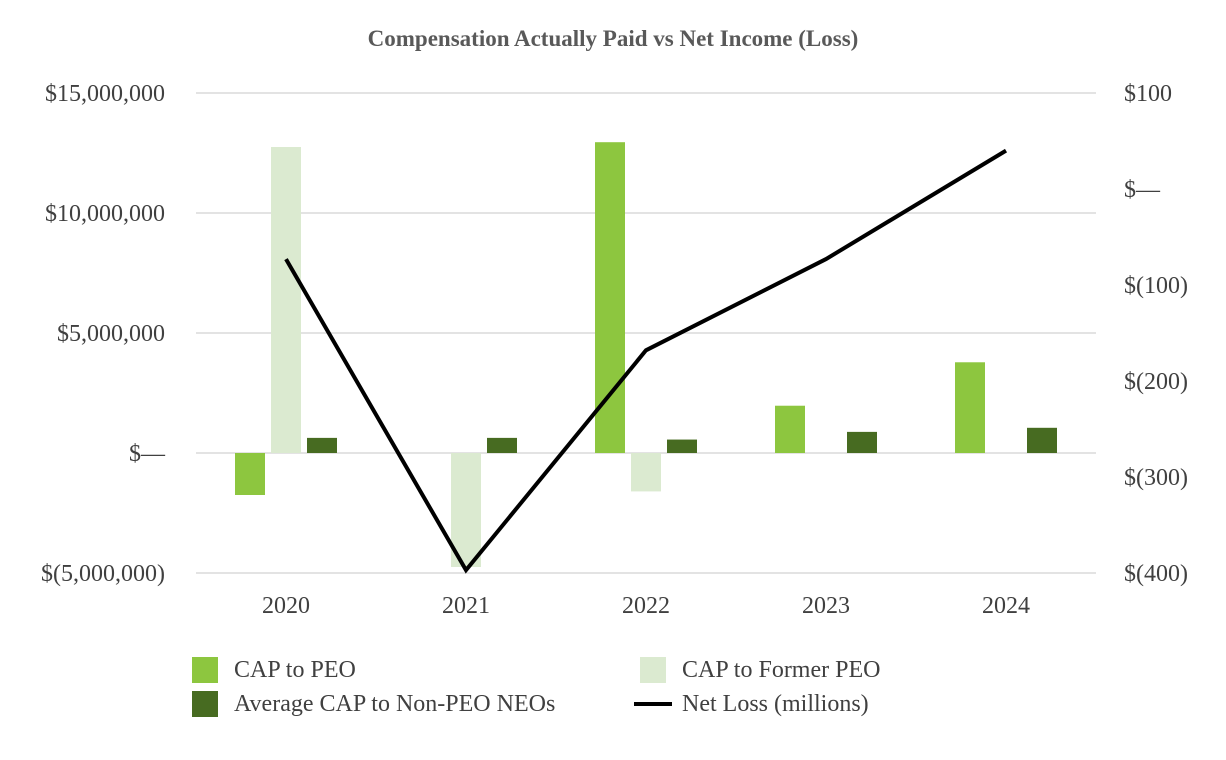  I want to click on legend-swatch-cap-to-peo, so click(205, 670).